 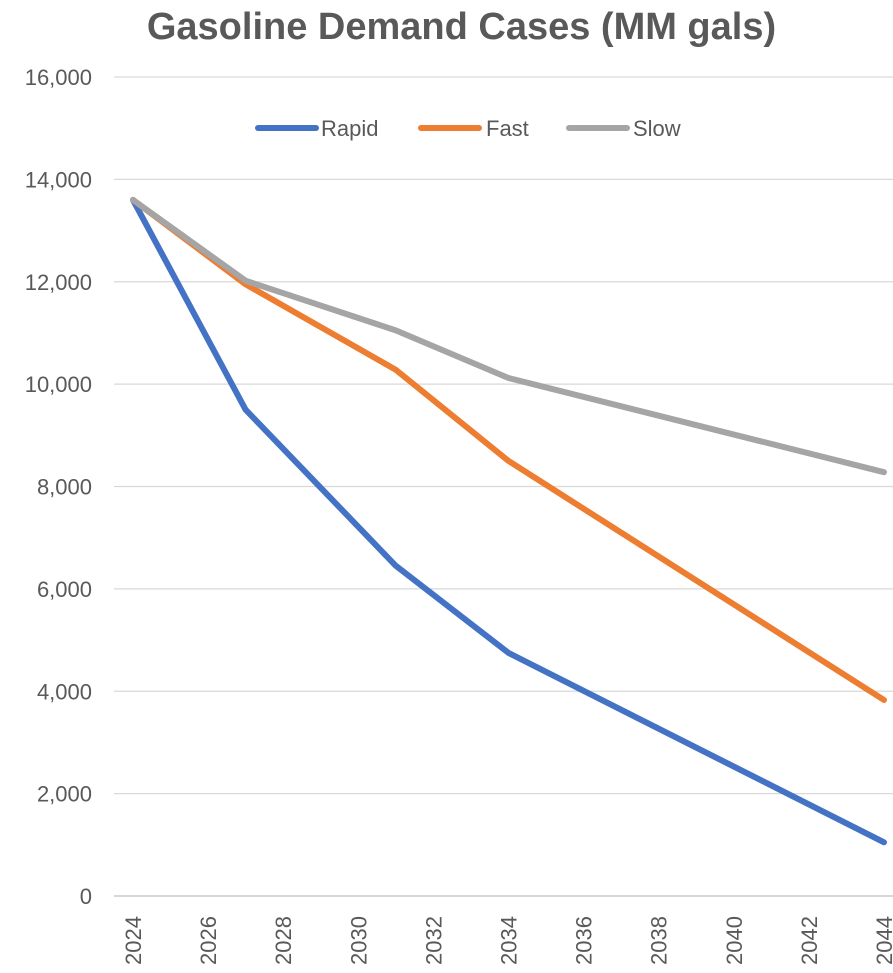 What do you see at coordinates (659, 940) in the screenshot?
I see `x-tick-label: 2038` at bounding box center [659, 940].